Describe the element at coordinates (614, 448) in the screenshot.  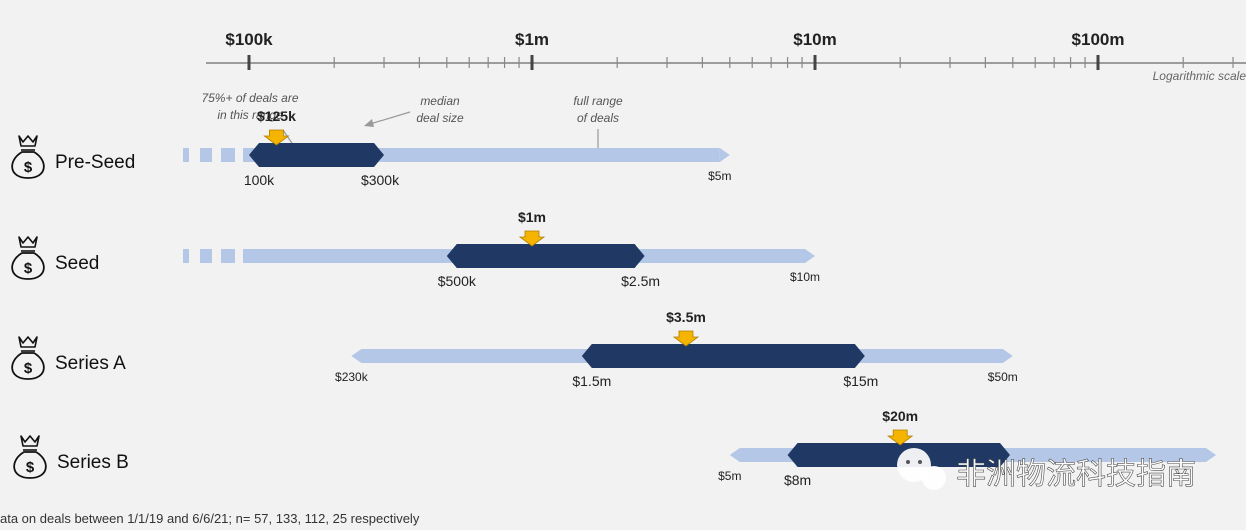
I see `stage-row: $ Series B $20m $8m $5m` at that location.